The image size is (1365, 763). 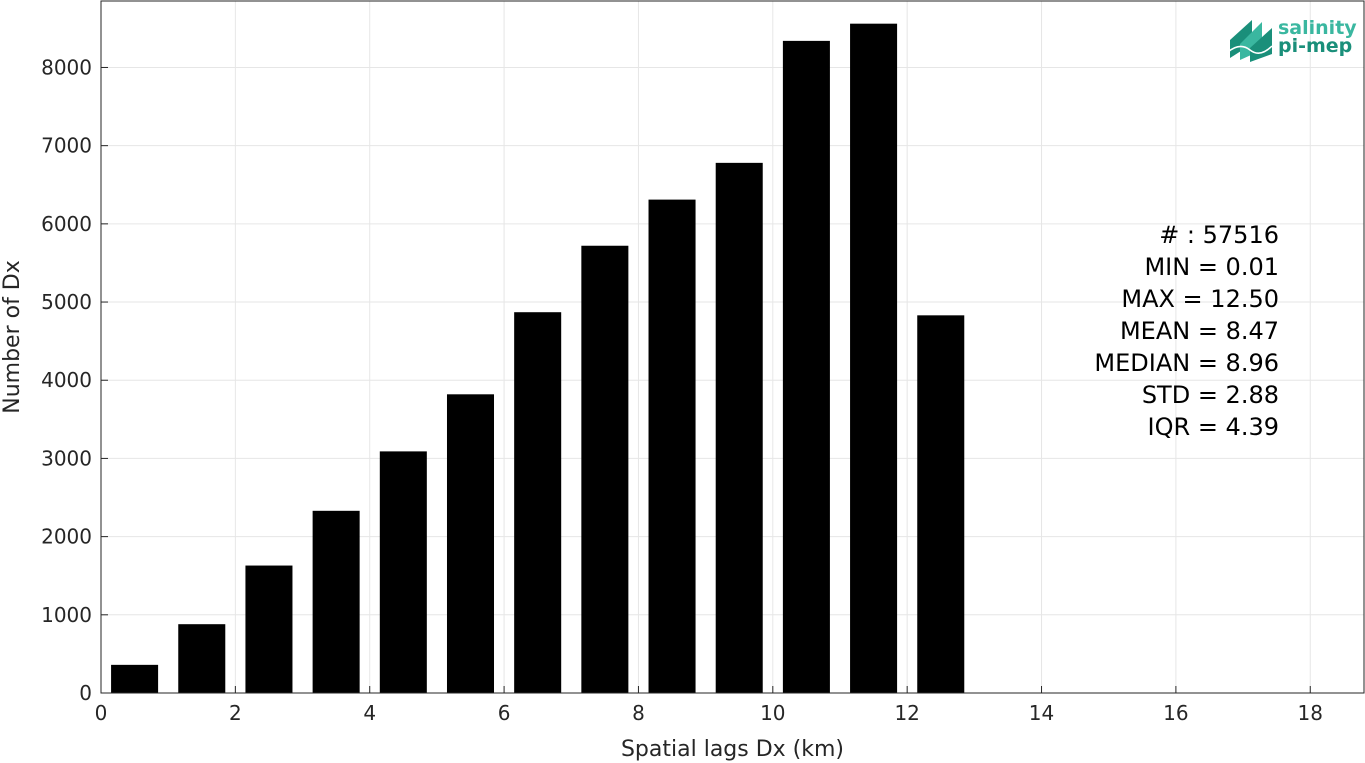 I want to click on stats-line: MIN = 0.01, so click(x=1211, y=267).